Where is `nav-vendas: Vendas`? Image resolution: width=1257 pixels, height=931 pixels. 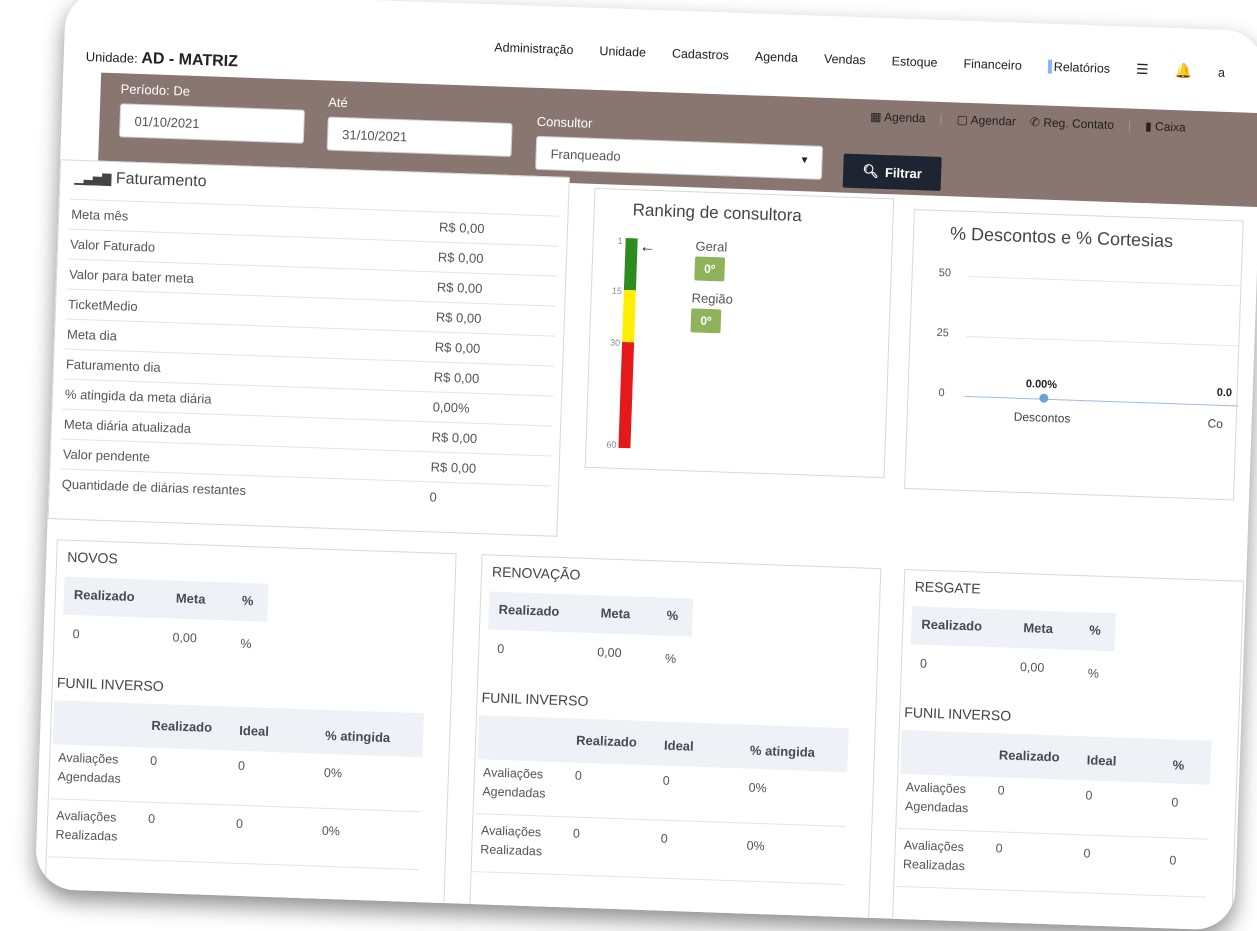
nav-vendas: Vendas is located at coordinates (844, 59).